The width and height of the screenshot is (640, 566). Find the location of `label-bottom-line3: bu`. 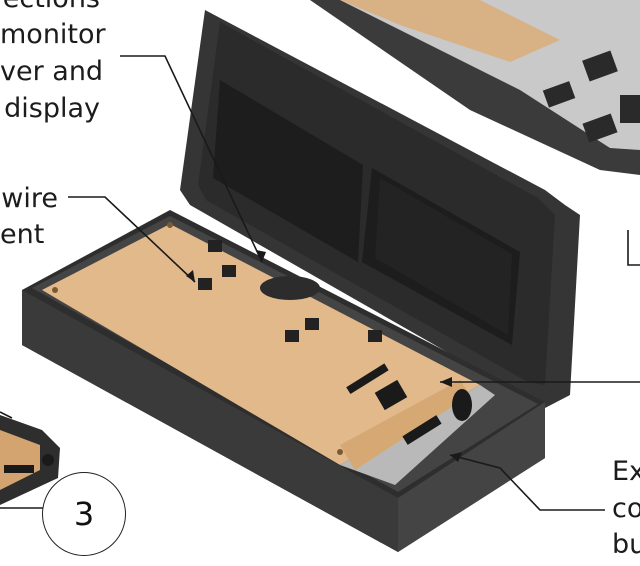

label-bottom-line3: bu is located at coordinates (626, 544).